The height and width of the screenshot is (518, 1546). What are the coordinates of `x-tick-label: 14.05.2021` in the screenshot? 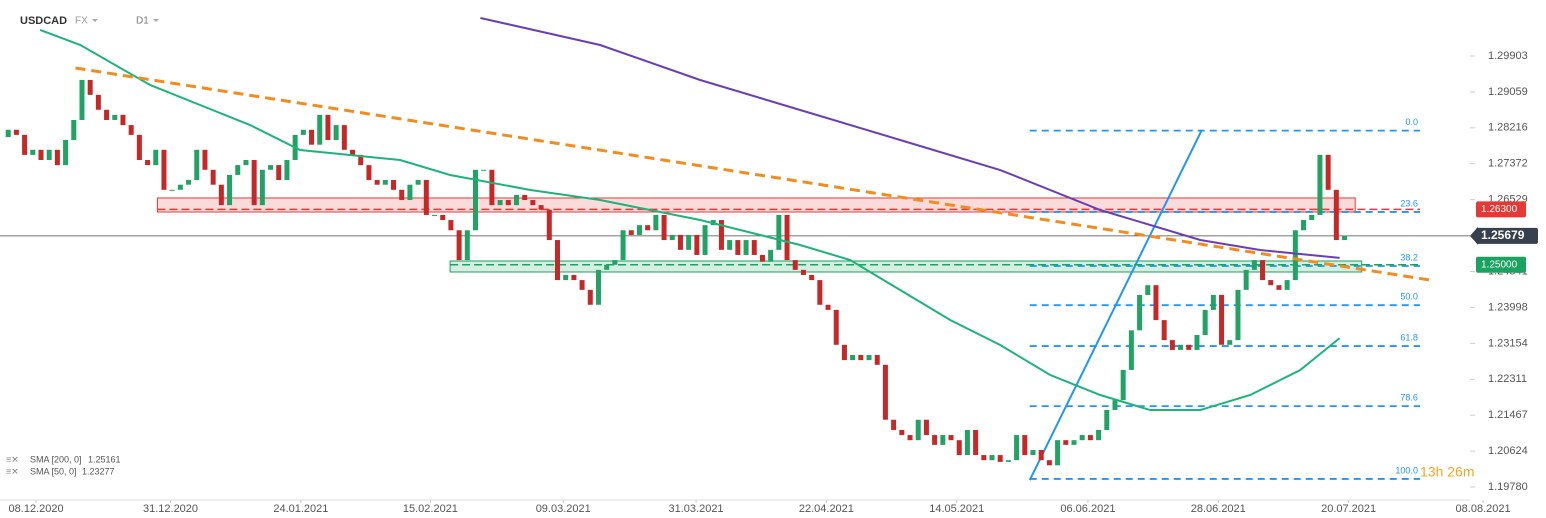 It's located at (956, 509).